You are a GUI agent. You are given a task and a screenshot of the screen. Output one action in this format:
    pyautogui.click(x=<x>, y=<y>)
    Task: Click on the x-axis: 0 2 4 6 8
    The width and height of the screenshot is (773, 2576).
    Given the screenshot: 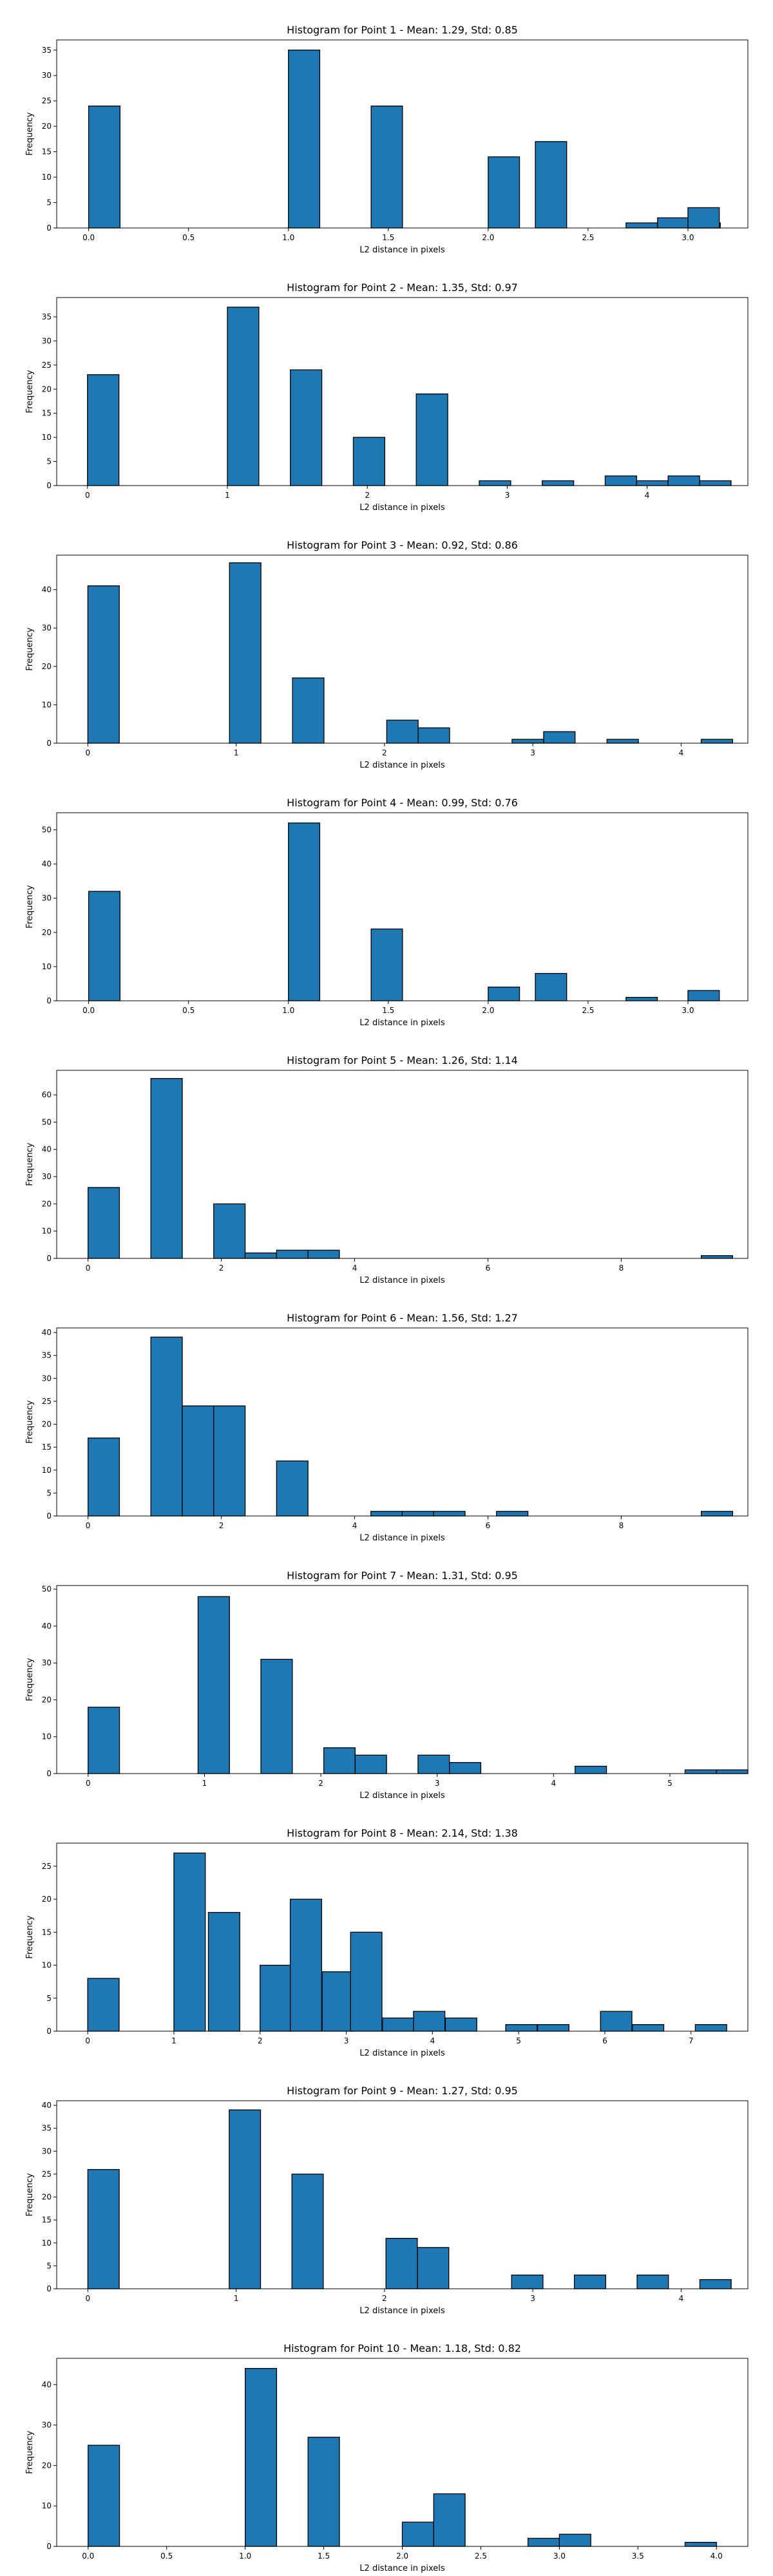 What is the action you would take?
    pyautogui.click(x=355, y=1523)
    